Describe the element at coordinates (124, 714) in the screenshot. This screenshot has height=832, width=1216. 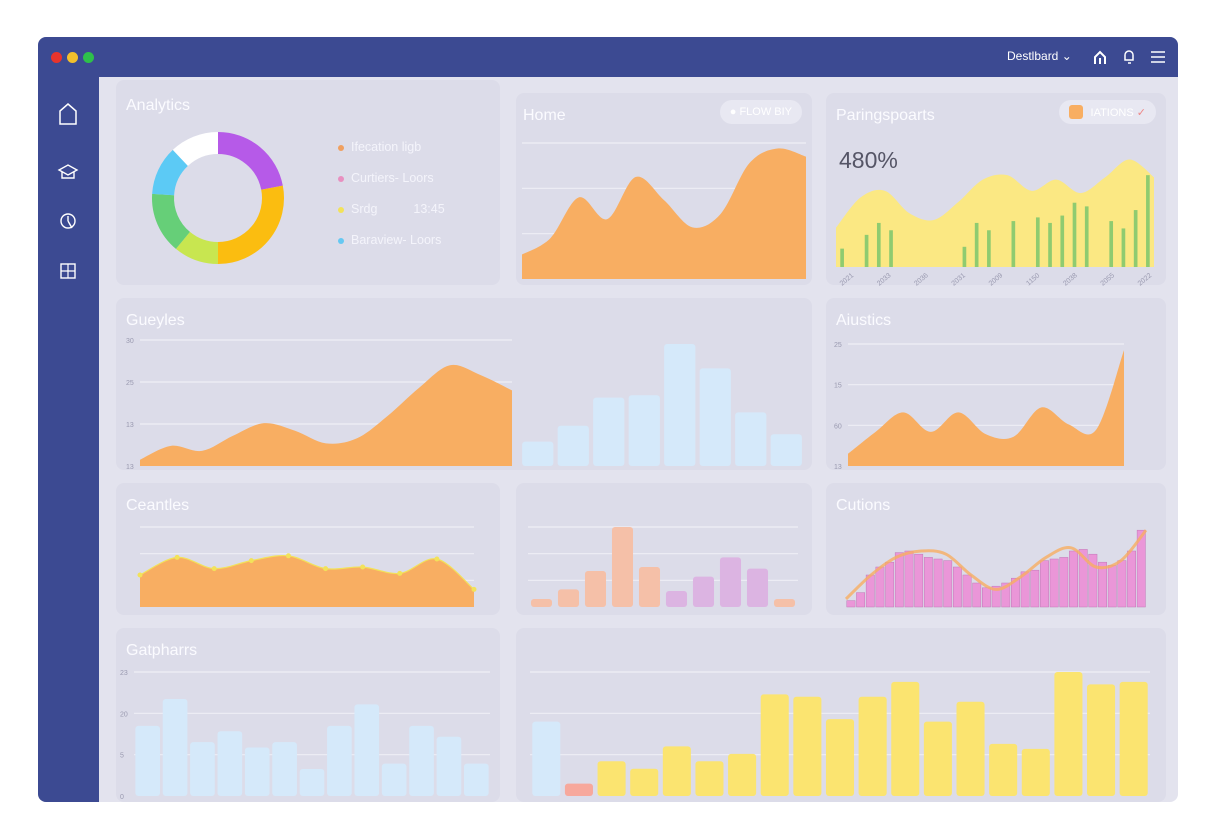
I see `y-tick-label: 20` at that location.